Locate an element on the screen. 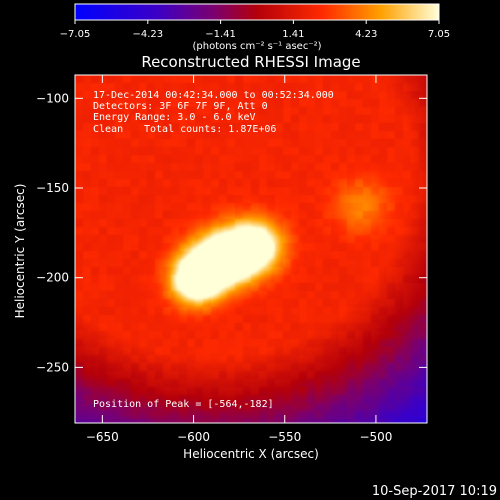 This screenshot has height=500, width=500. annotation-clean: Clean is located at coordinates (108, 129).